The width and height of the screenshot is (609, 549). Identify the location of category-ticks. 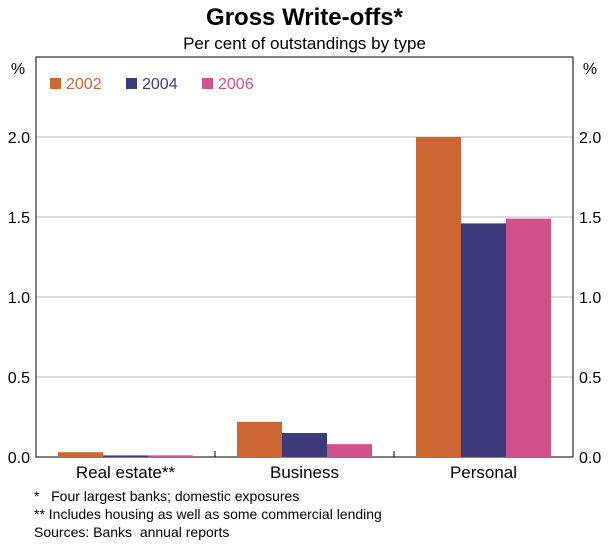
(304, 454).